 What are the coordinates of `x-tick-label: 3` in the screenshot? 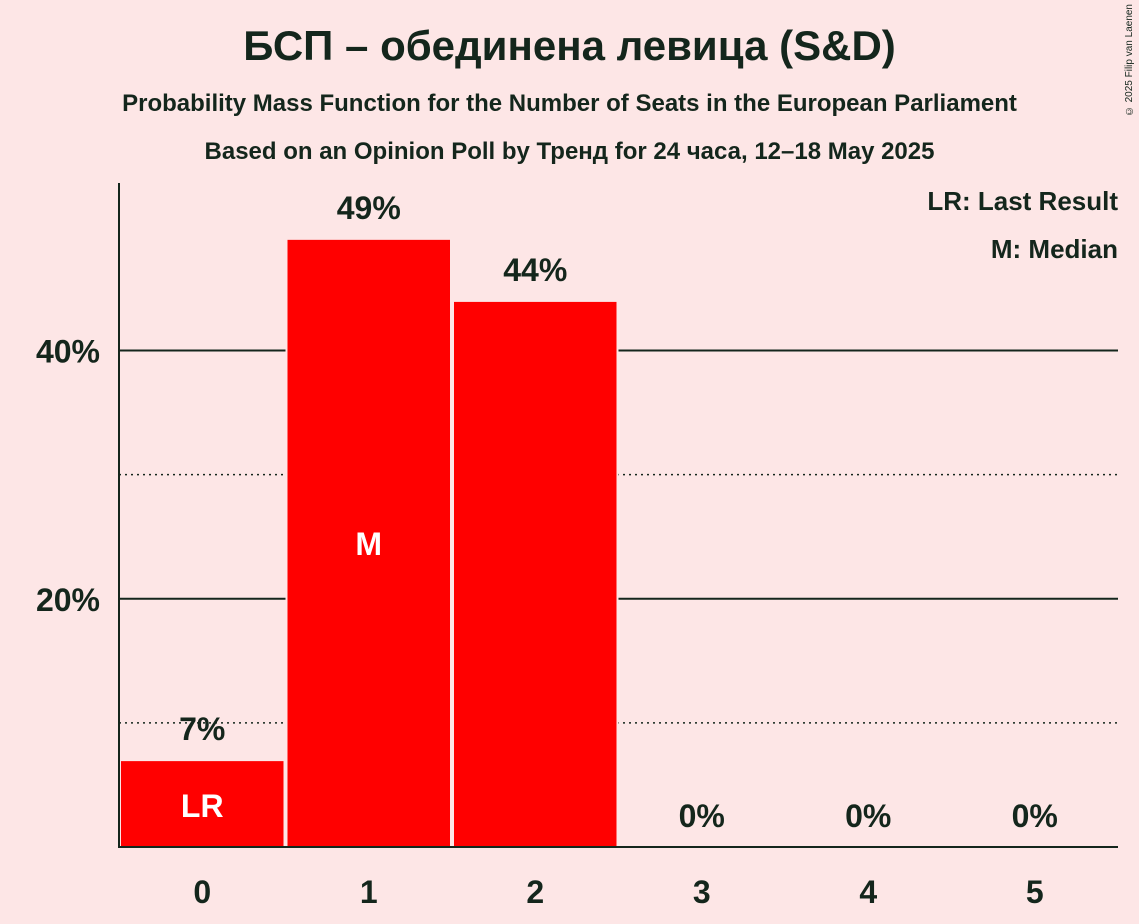 It's located at (702, 892).